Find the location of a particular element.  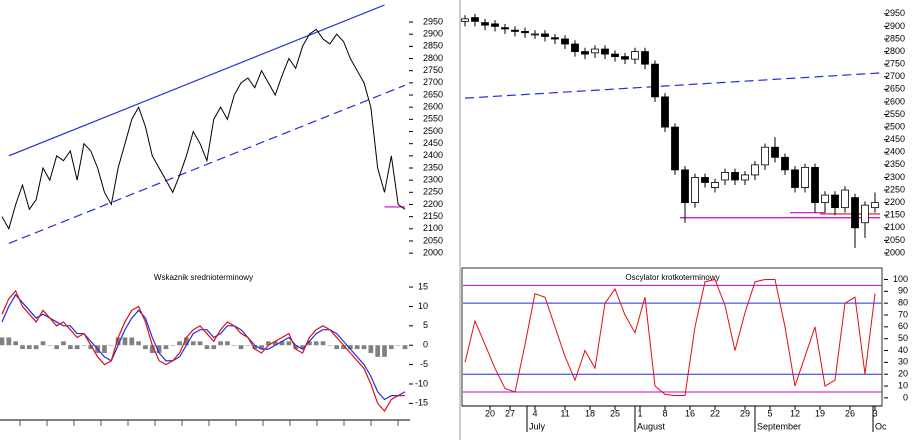

y-tick-label: 2600 is located at coordinates (433, 107).